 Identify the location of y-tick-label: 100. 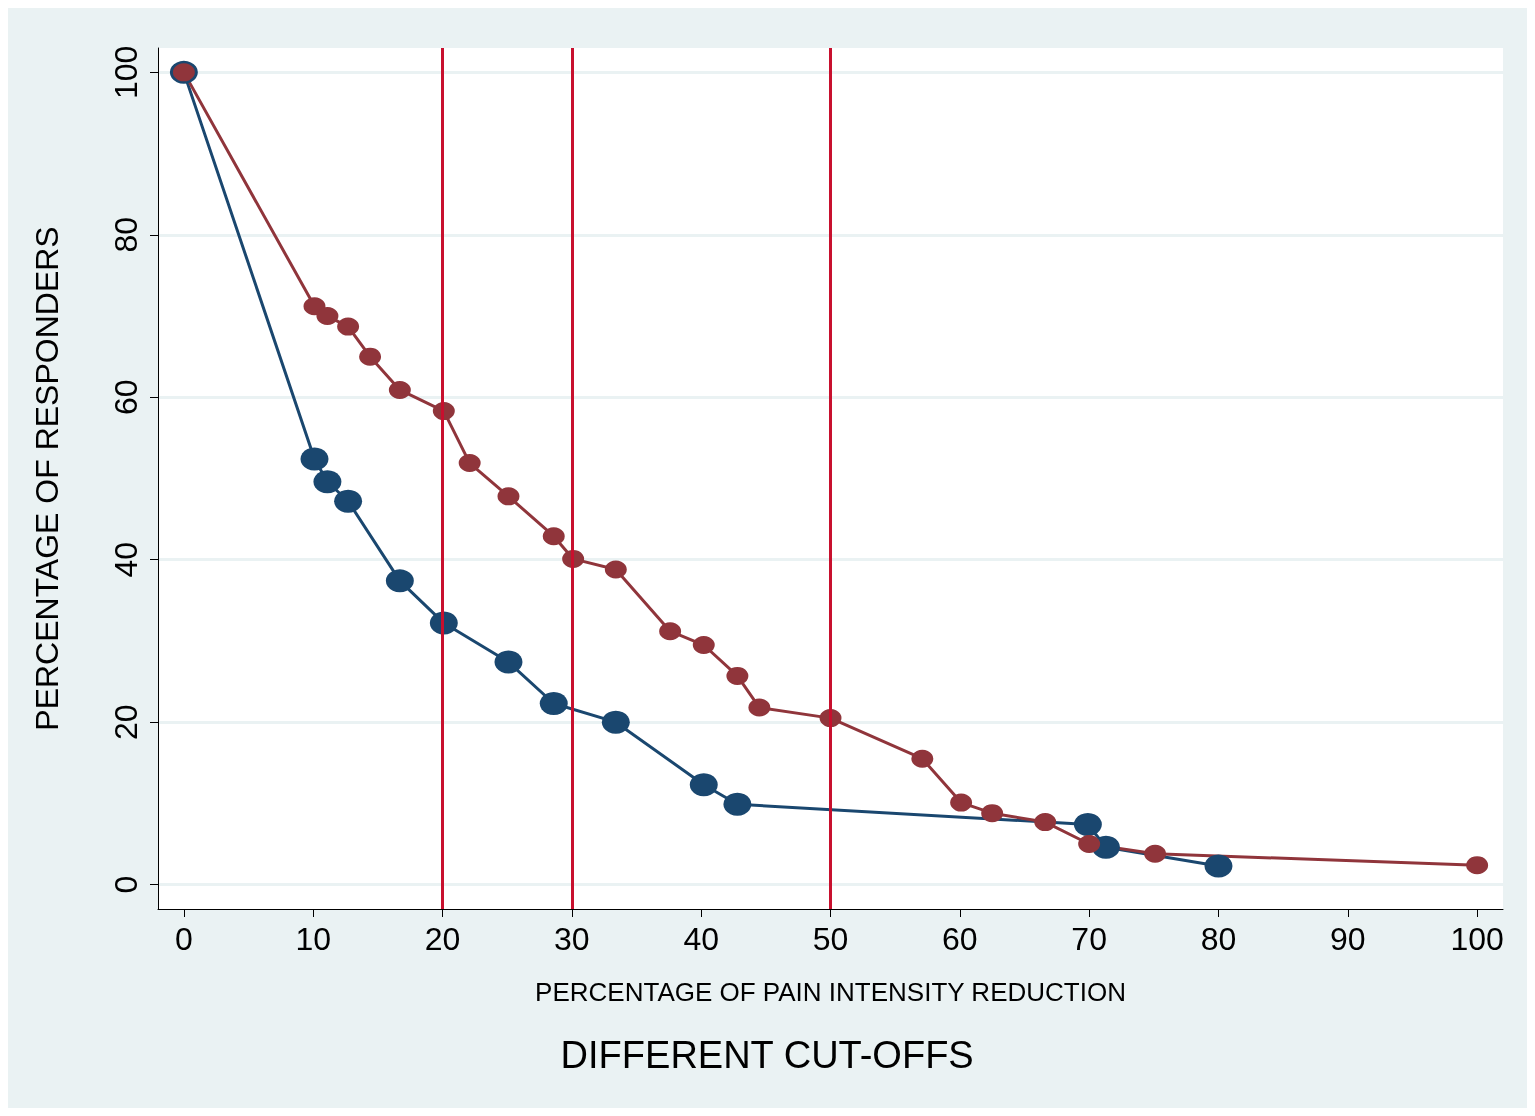
(126, 72).